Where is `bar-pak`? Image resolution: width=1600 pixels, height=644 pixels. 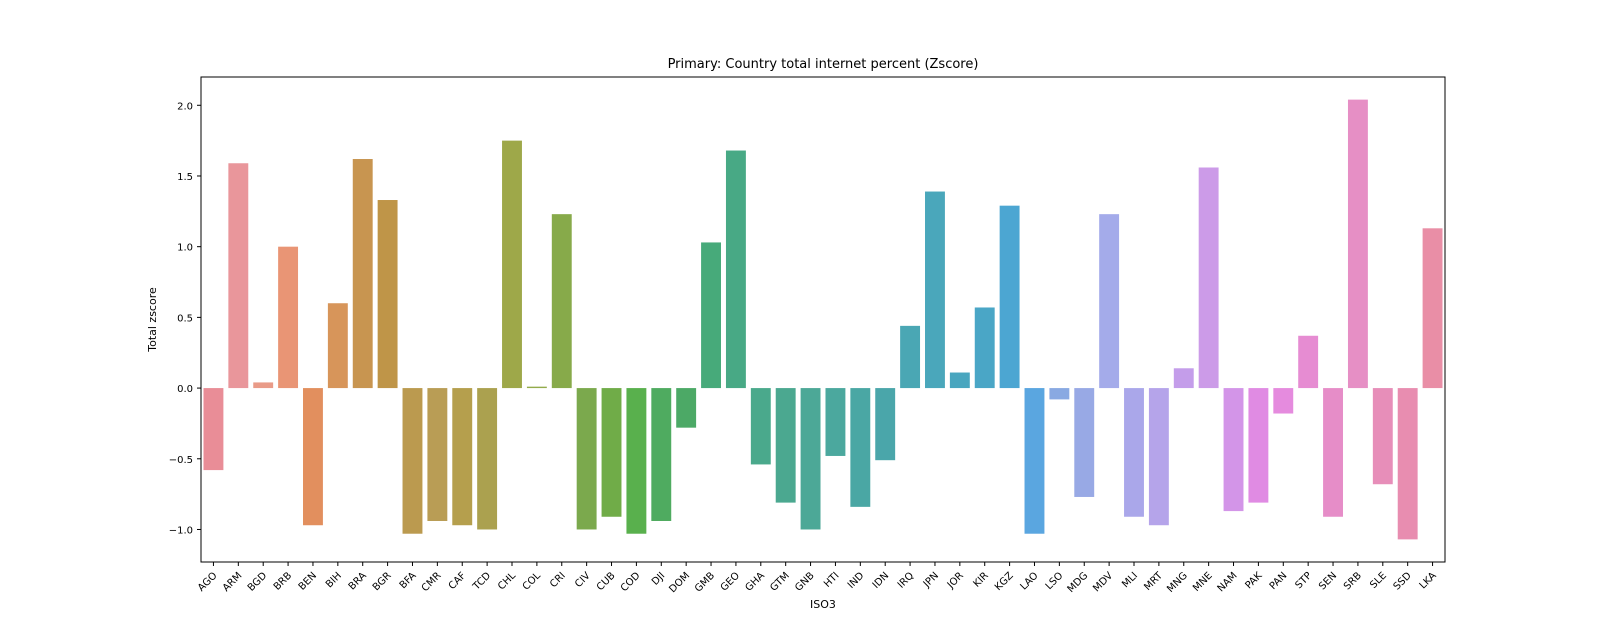
bar-pak is located at coordinates (1258, 445).